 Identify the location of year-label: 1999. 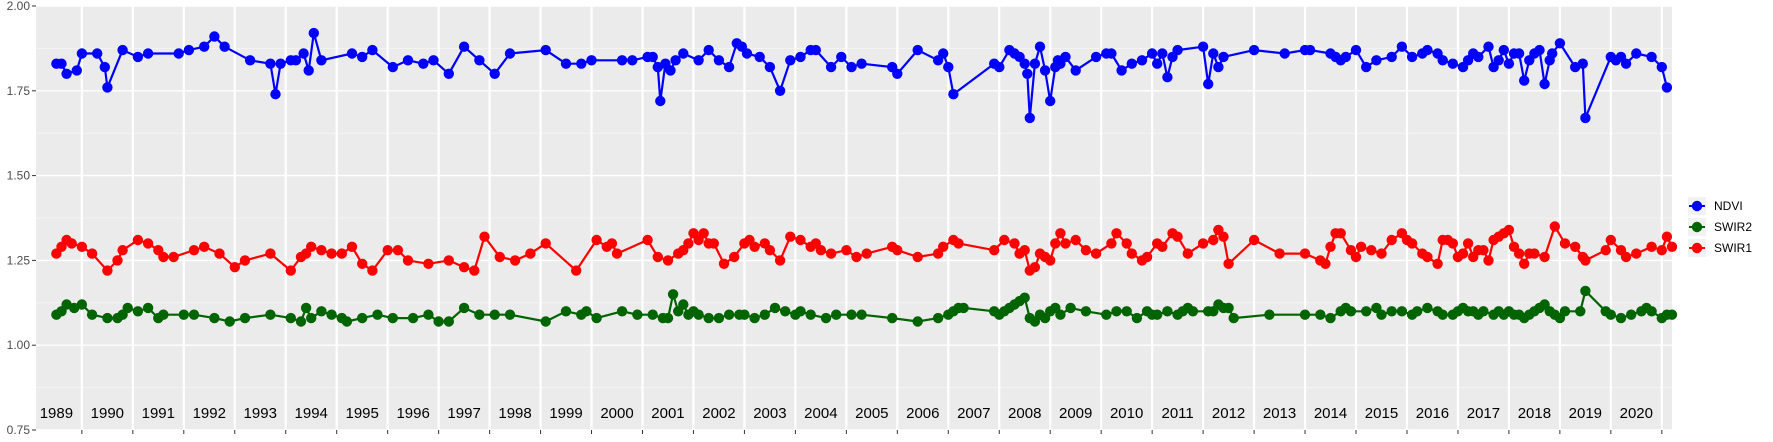
(565, 413).